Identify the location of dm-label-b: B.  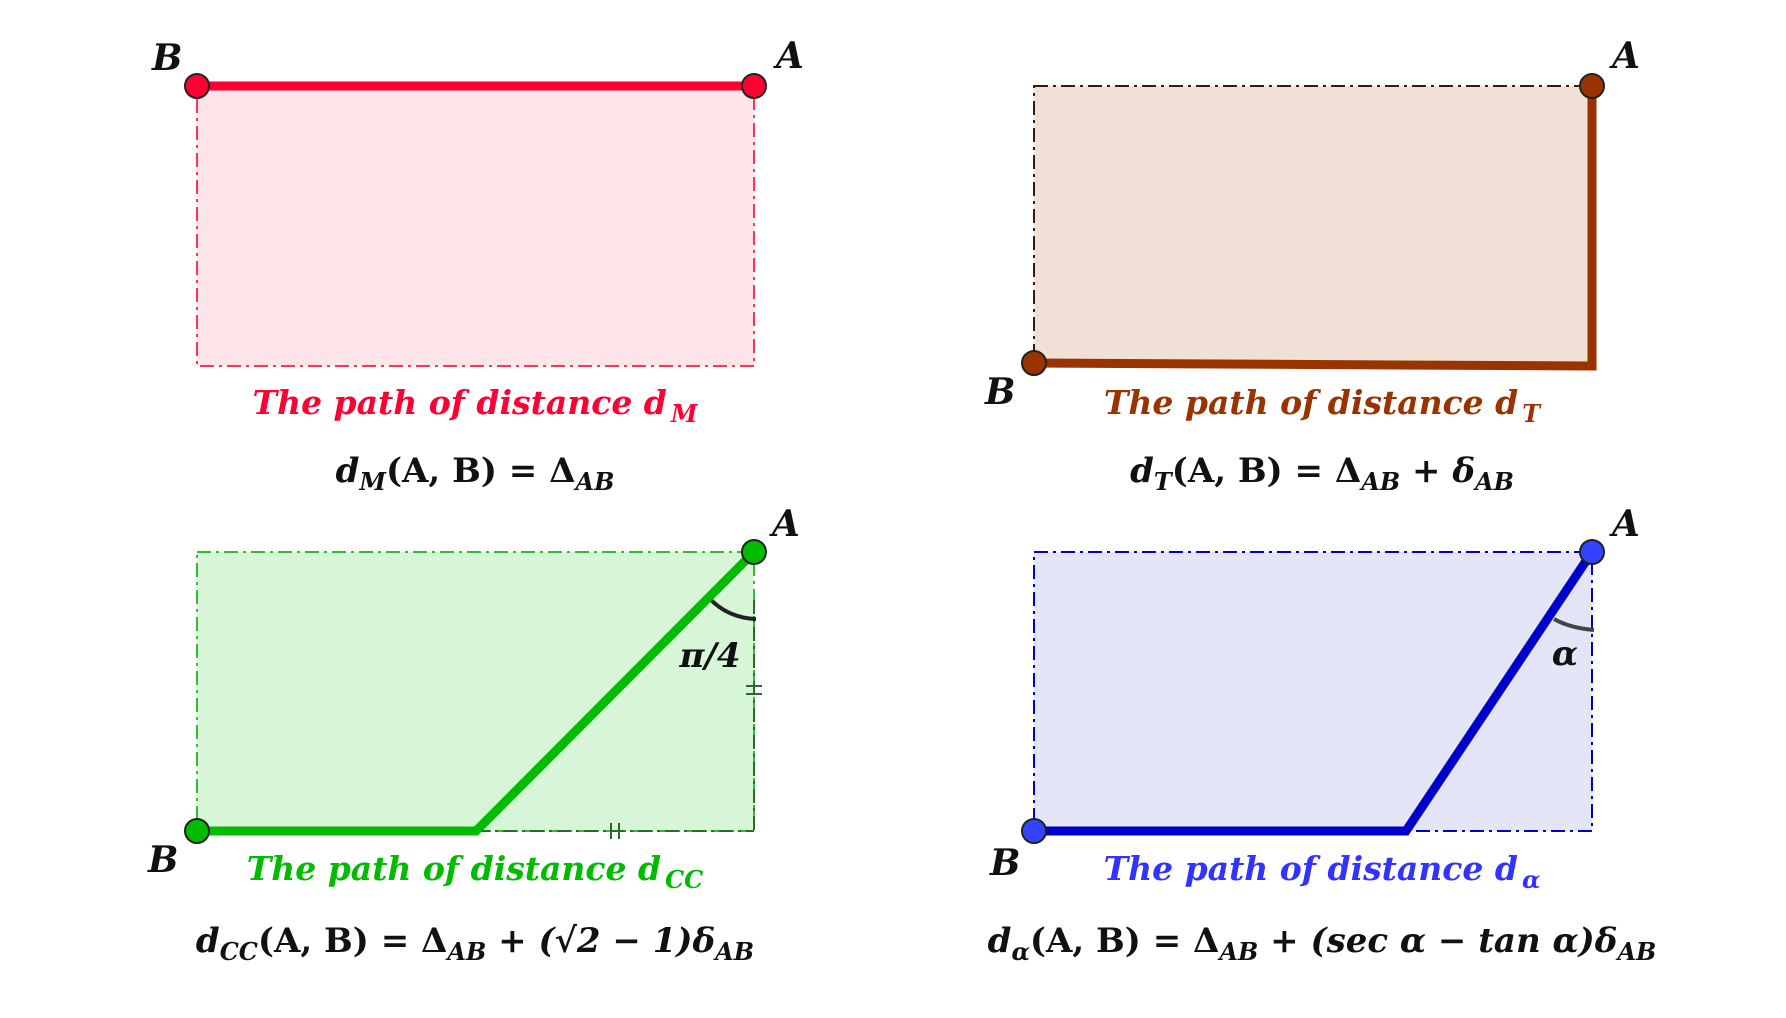
(166, 58).